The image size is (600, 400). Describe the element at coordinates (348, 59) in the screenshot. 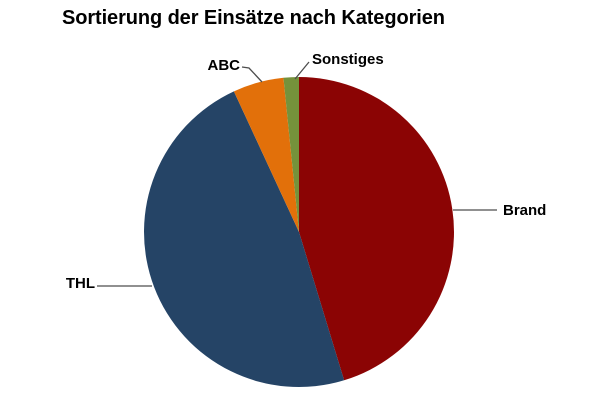

I see `slice-label-sonstiges: Sonstiges` at that location.